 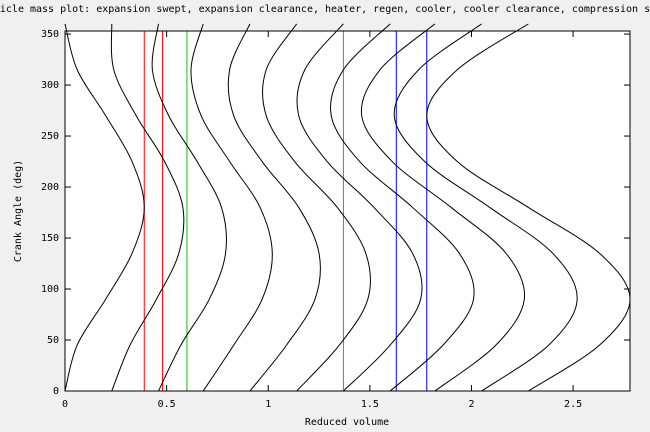 I want to click on x-tick-label: 1.5, so click(x=370, y=404).